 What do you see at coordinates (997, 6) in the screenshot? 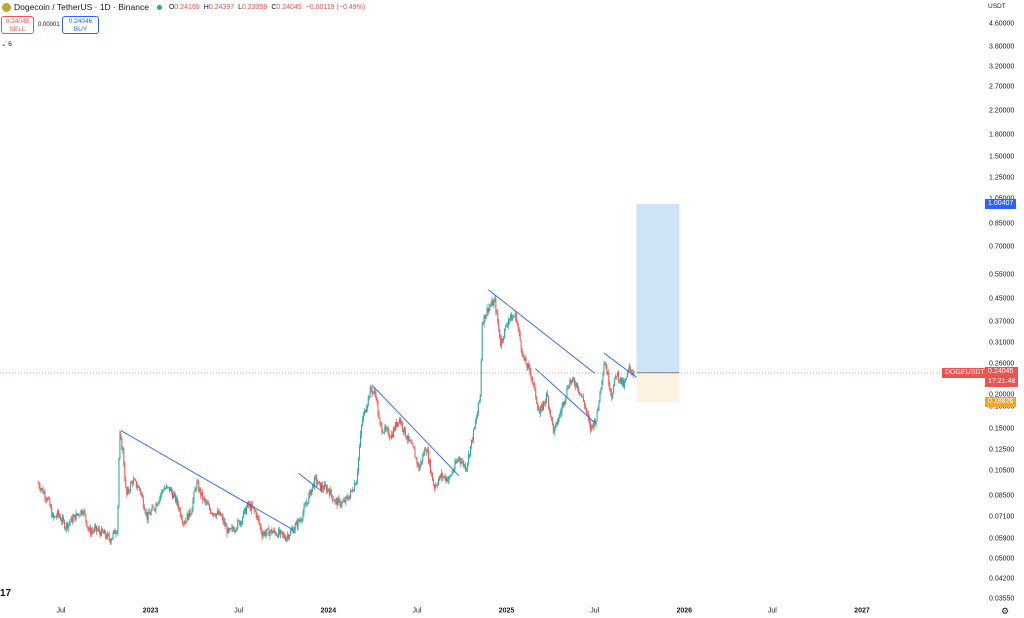
I see `price-scale-currency: USDT` at bounding box center [997, 6].